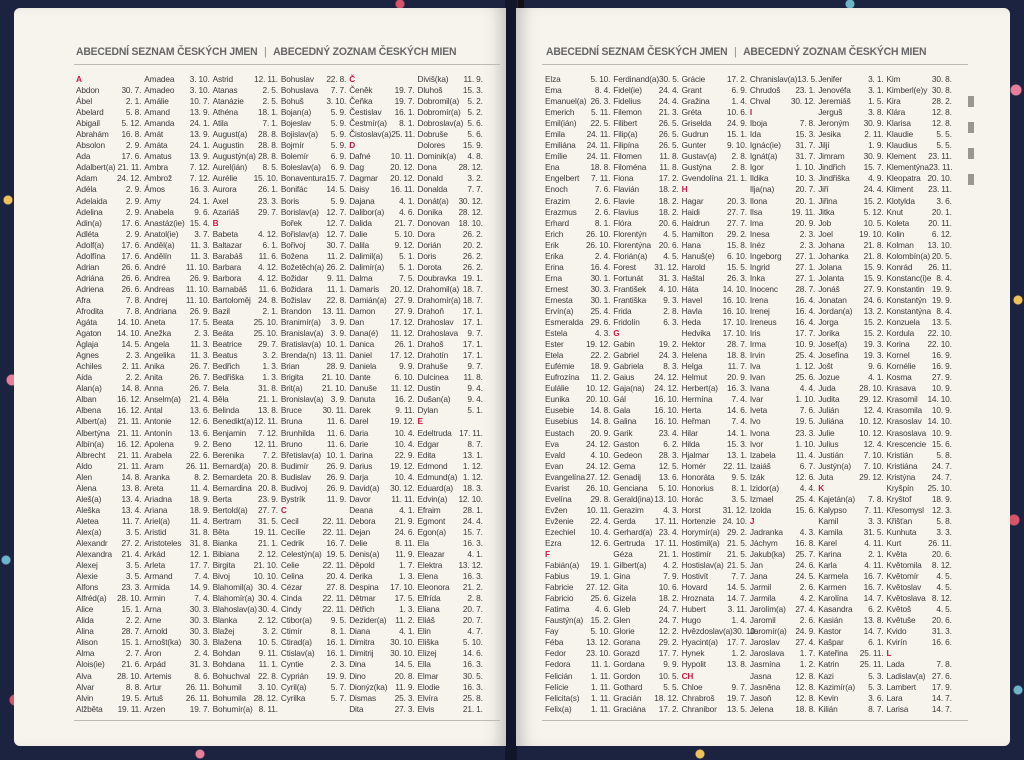  Describe the element at coordinates (364, 587) in the screenshot. I see `name: Despina` at that location.